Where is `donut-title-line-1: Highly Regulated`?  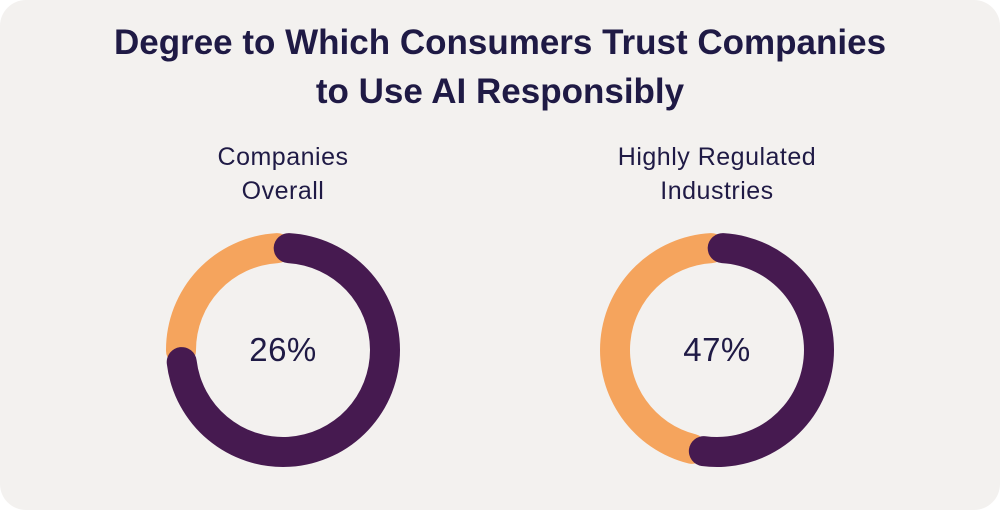
donut-title-line-1: Highly Regulated is located at coordinates (717, 157).